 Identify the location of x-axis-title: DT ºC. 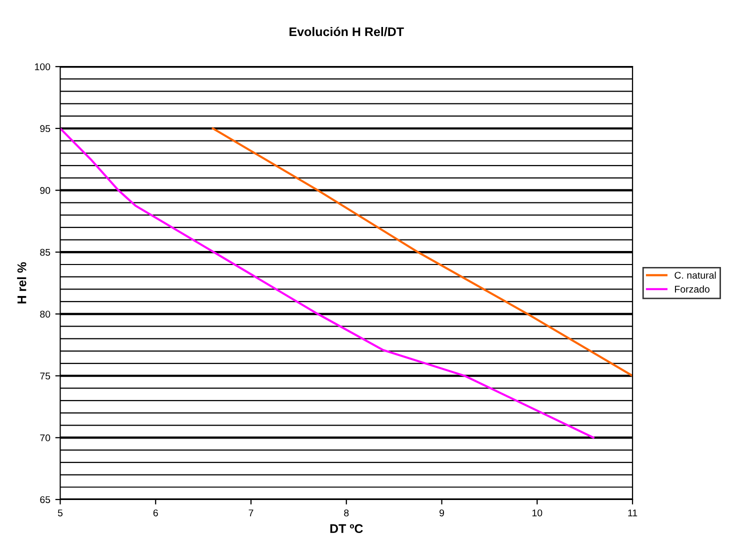
(346, 529).